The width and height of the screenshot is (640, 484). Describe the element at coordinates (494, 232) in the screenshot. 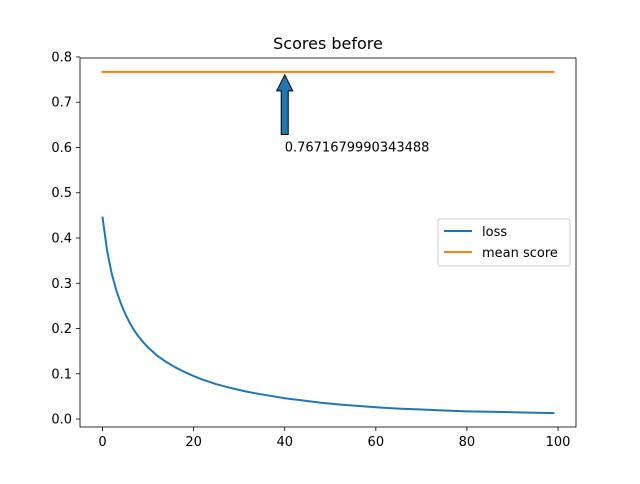

I see `legend-label-loss: loss` at that location.